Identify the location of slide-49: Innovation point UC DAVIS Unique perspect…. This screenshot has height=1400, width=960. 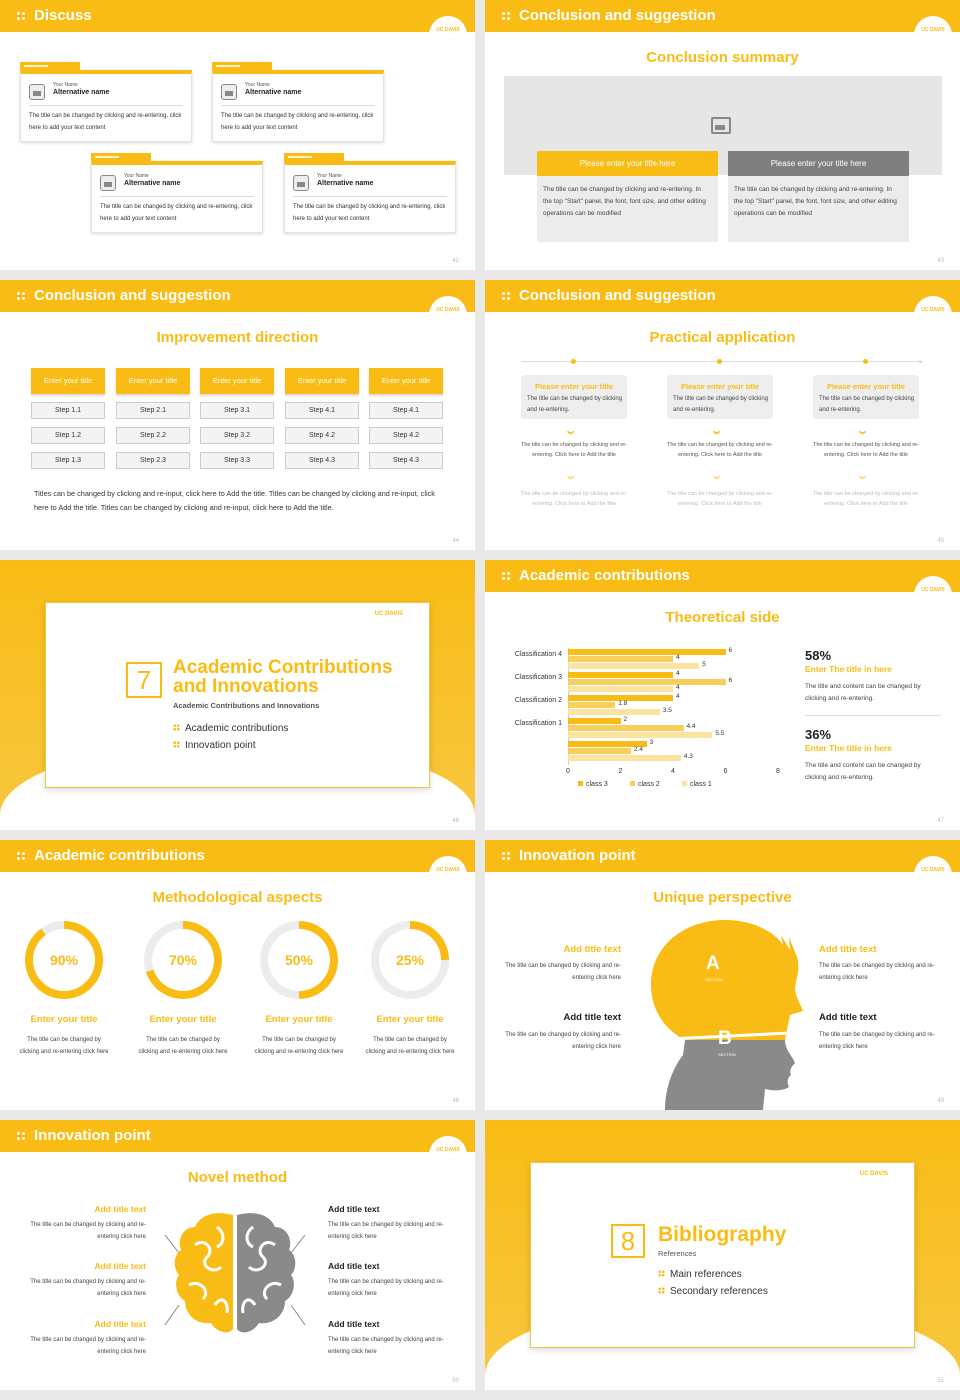
(722, 975).